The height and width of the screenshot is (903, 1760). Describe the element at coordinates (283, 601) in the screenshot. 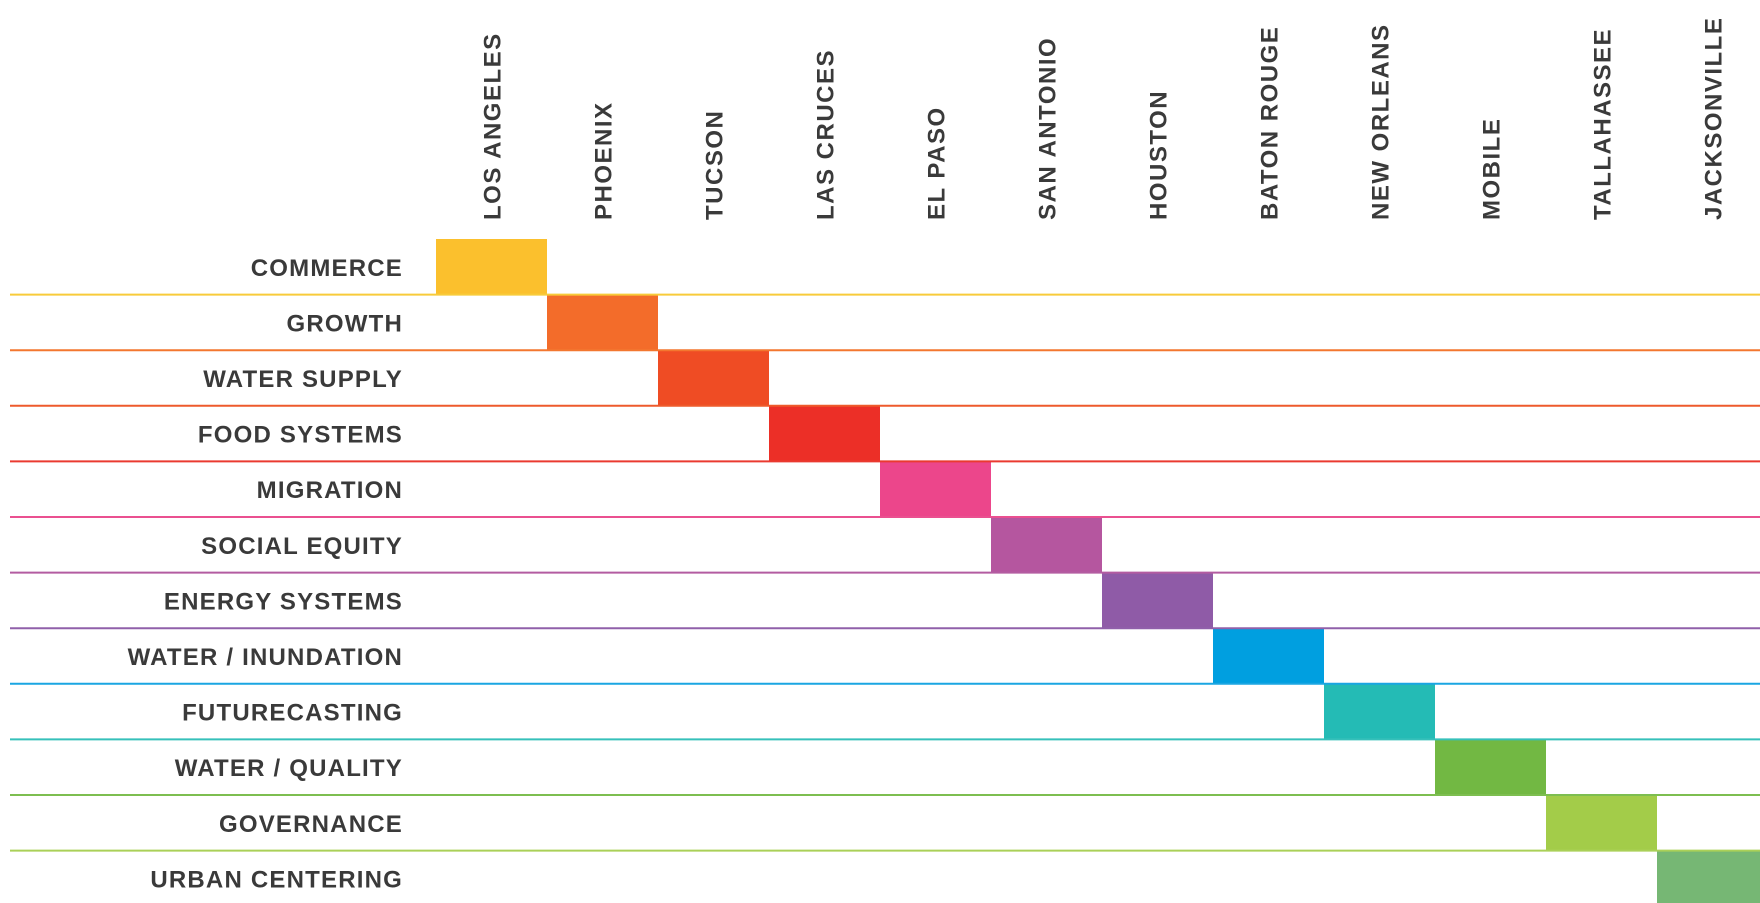

I see `theme-label-energy-systems: ENERGY SYSTEMS` at that location.